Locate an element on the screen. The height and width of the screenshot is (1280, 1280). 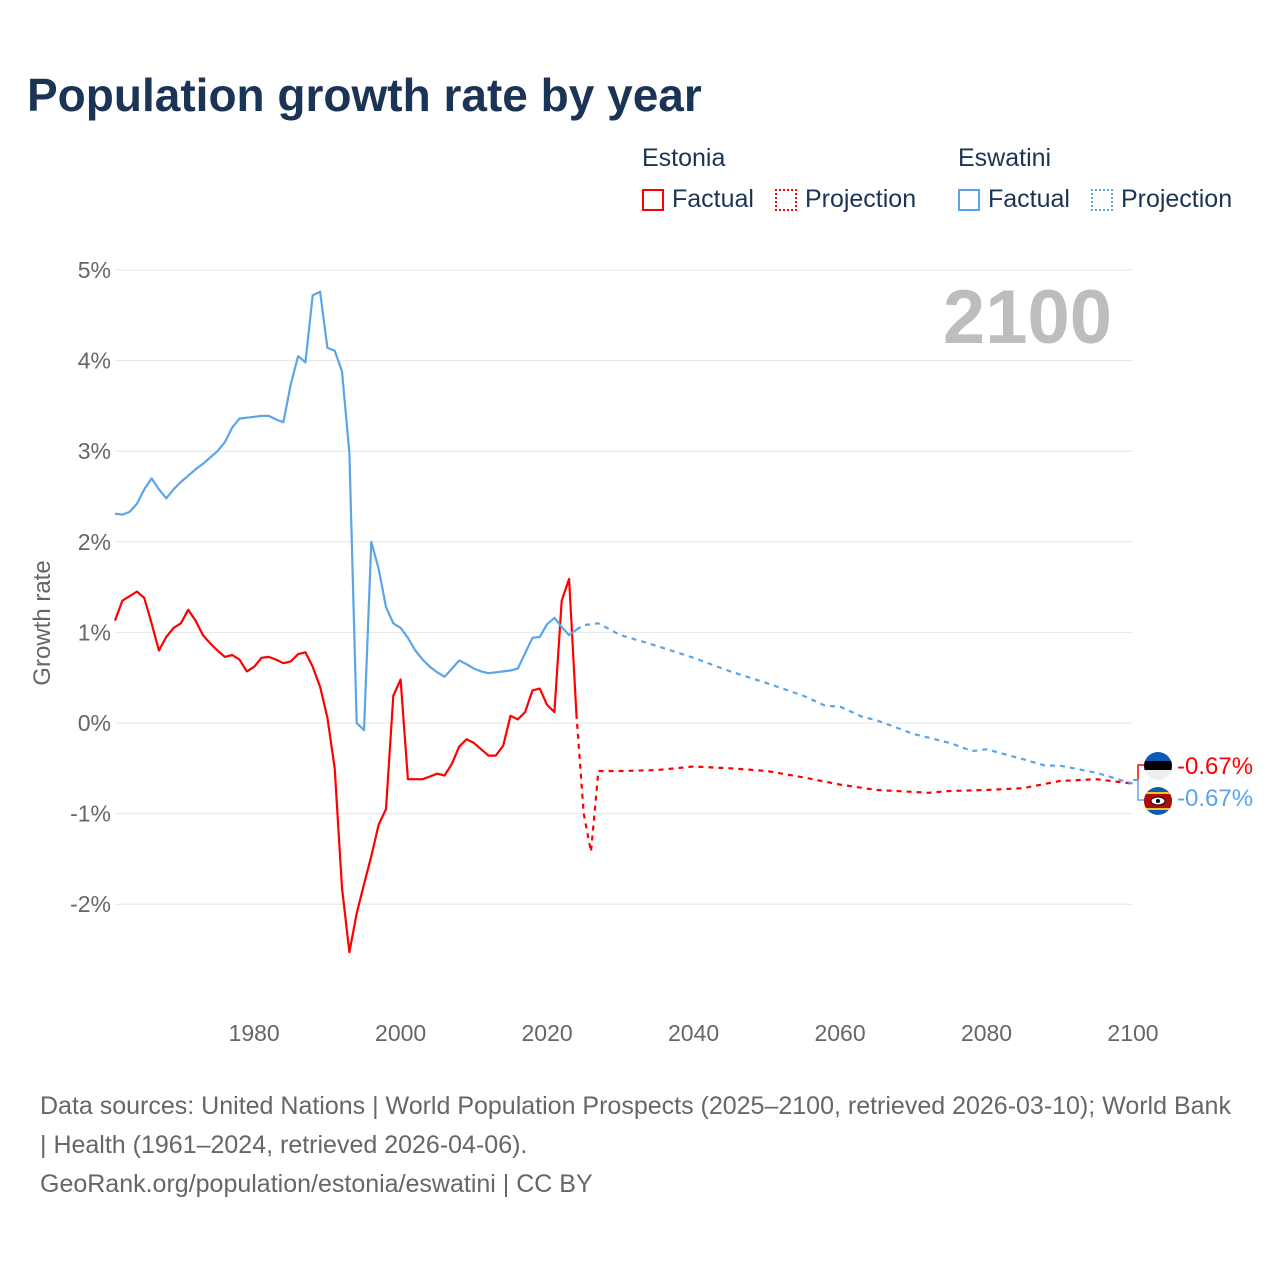
x-tick-label: 2100 is located at coordinates (1132, 1033).